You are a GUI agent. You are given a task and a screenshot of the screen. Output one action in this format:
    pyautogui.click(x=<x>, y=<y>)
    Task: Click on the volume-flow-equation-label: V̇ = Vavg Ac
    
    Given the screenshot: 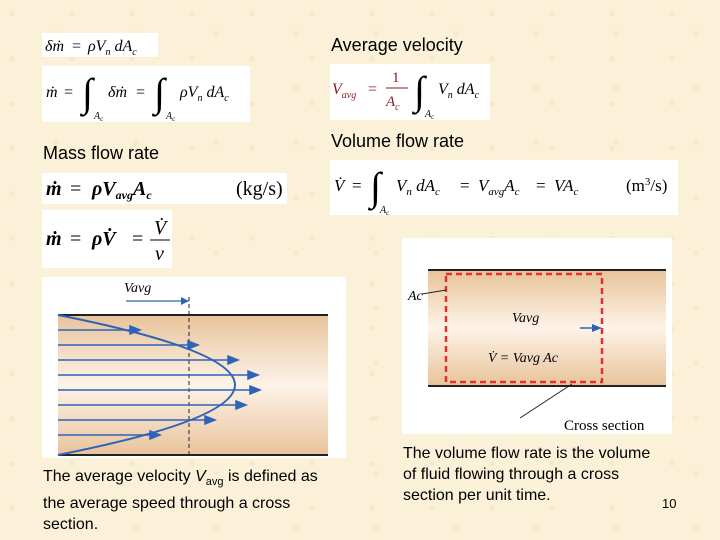 What is the action you would take?
    pyautogui.click(x=523, y=358)
    